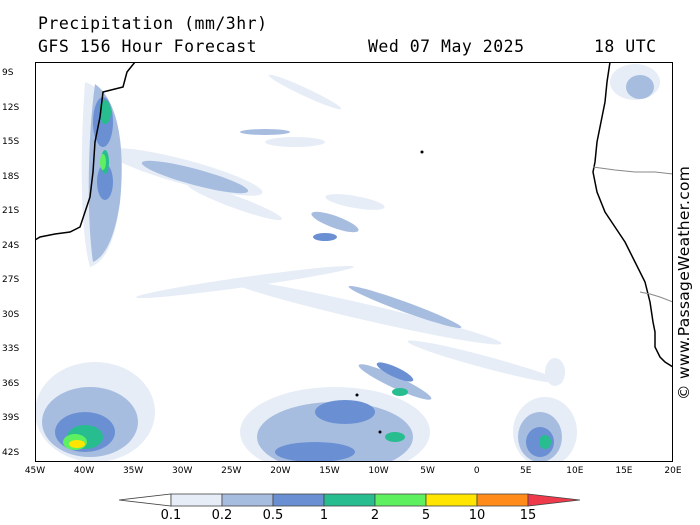 Image resolution: width=700 pixels, height=525 pixels. I want to click on lat-tick-label: 39S, so click(11, 418).